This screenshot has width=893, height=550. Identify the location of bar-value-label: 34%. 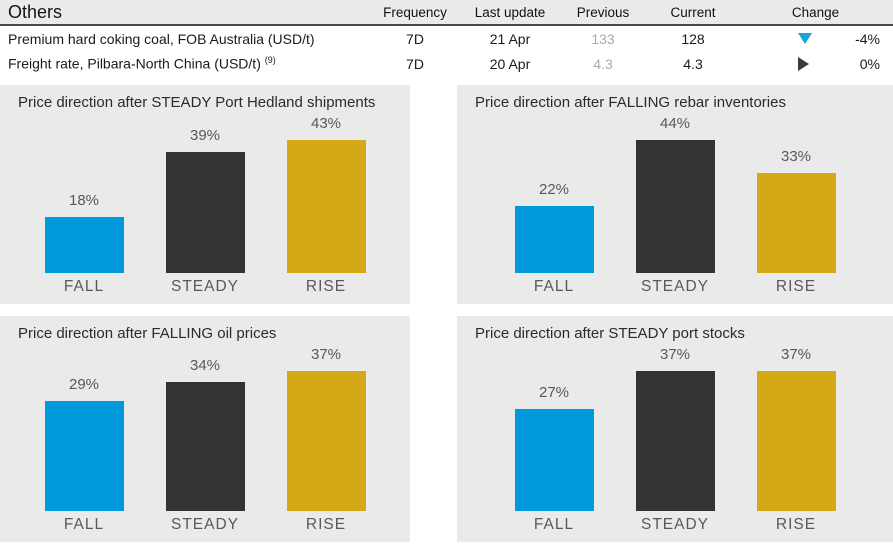
(205, 365).